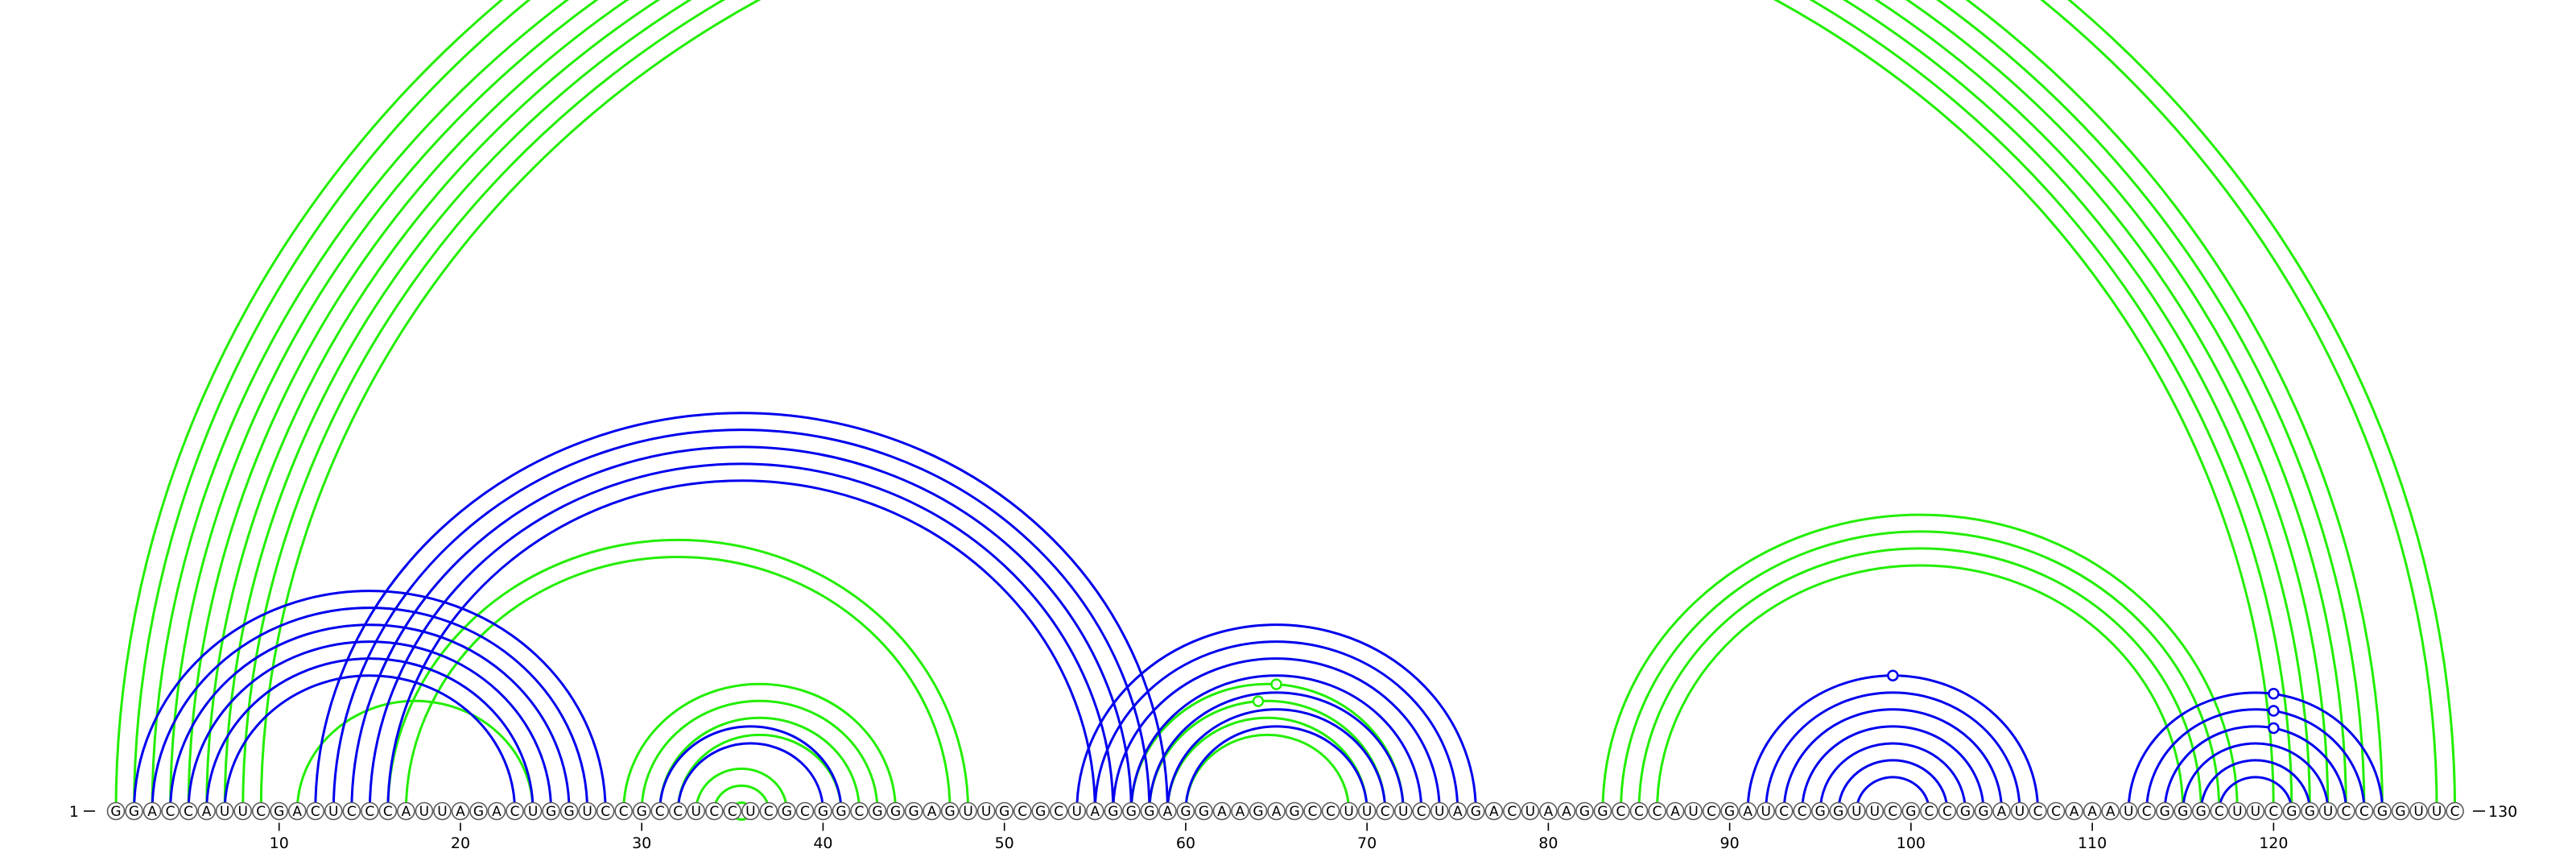 Image resolution: width=2576 pixels, height=857 pixels. Describe the element at coordinates (1548, 843) in the screenshot. I see `tick-label: 80` at that location.